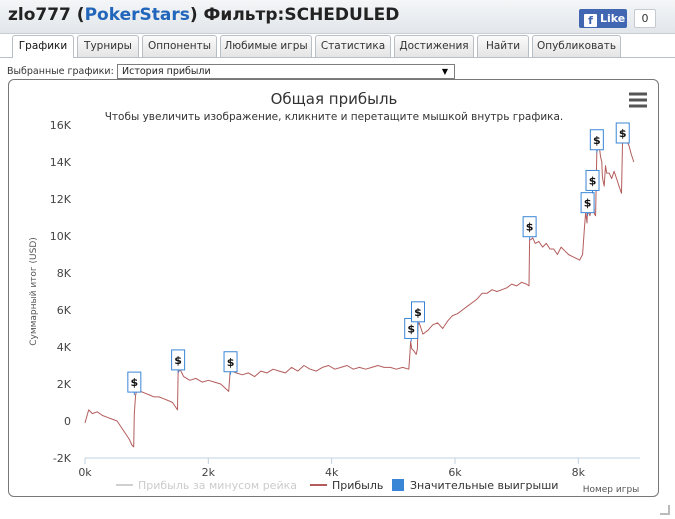  I want to click on legend-profit-label: Прибыль, so click(357, 485).